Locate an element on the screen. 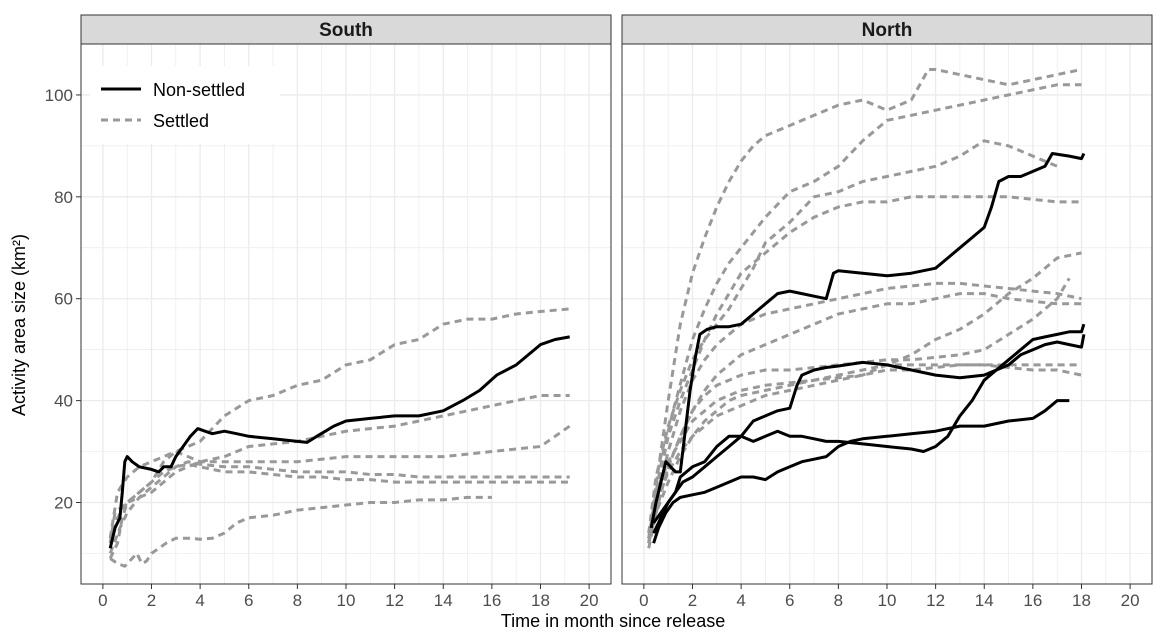 The image size is (1157, 632). x-axis-title: Time in month since release is located at coordinates (613, 621).